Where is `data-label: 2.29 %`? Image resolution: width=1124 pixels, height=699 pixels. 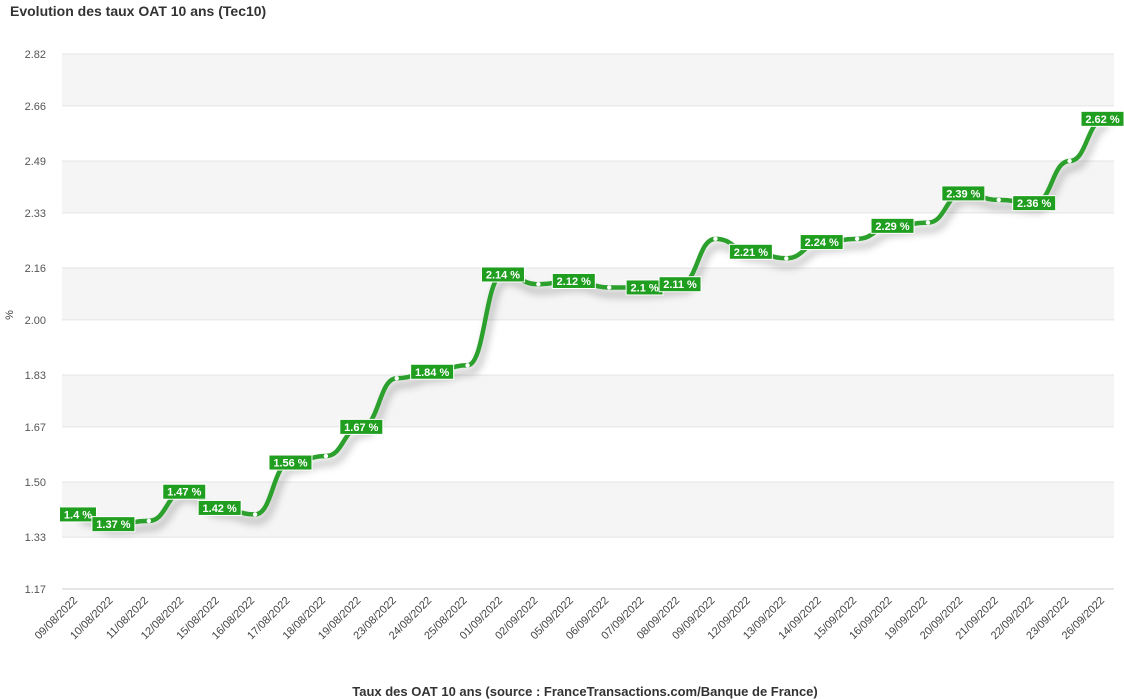 data-label: 2.29 % is located at coordinates (892, 227).